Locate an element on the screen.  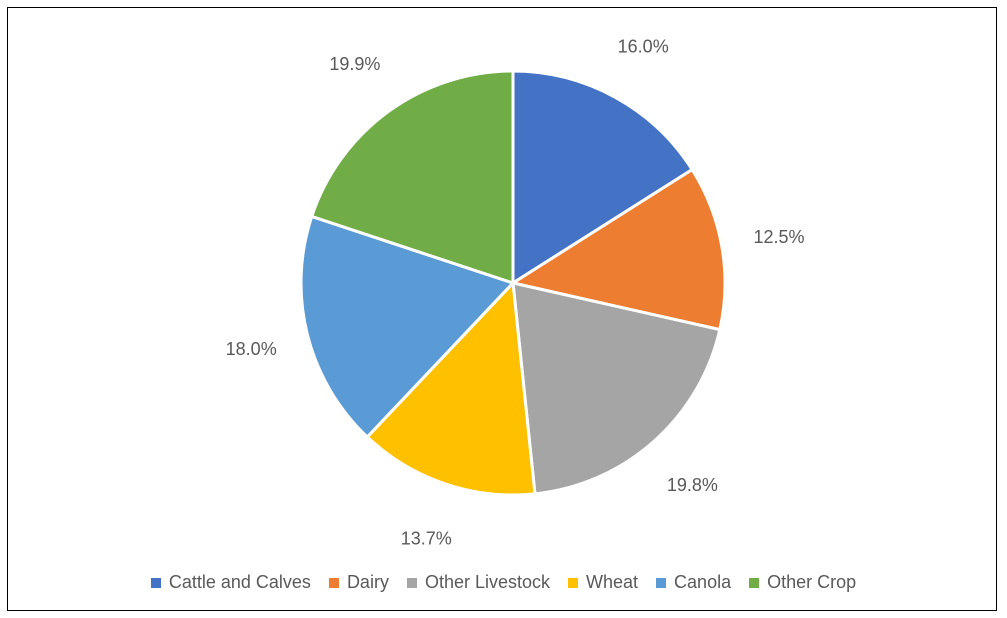
legend-label-canola: Canola is located at coordinates (703, 582).